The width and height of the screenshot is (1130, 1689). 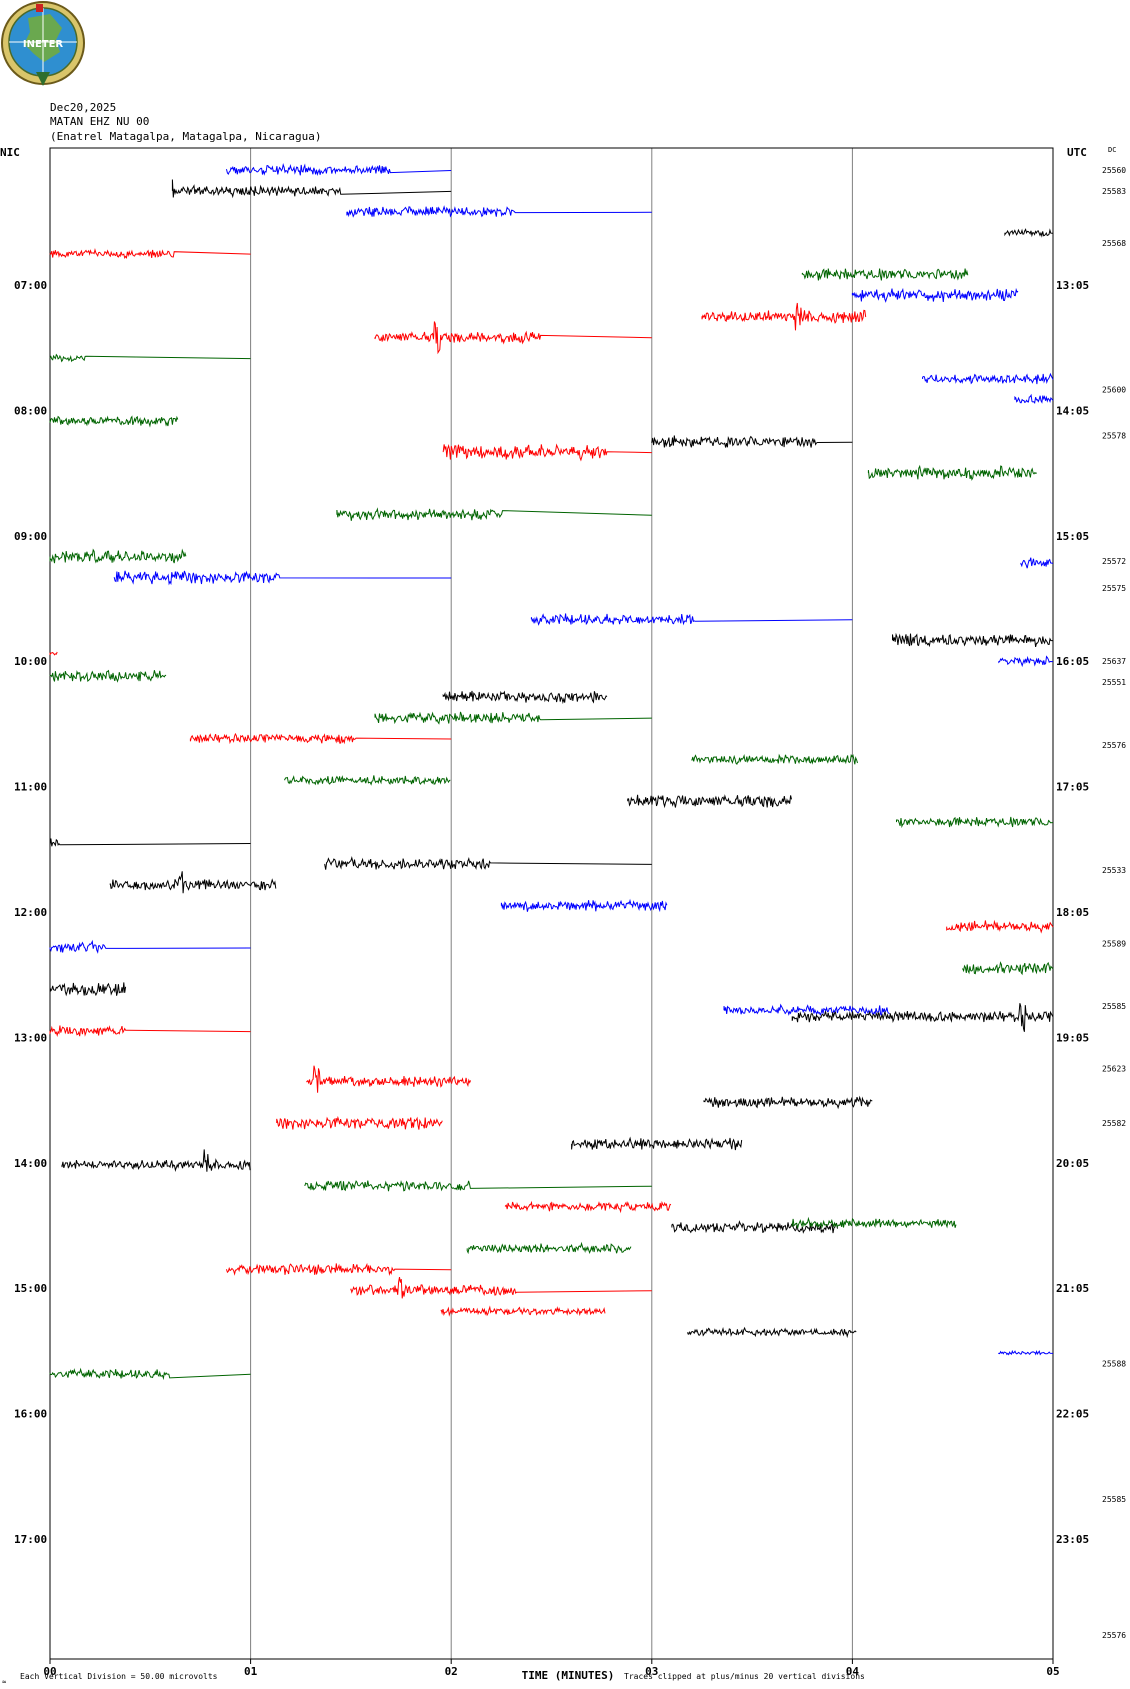 I want to click on logo-flag, so click(x=39, y=8).